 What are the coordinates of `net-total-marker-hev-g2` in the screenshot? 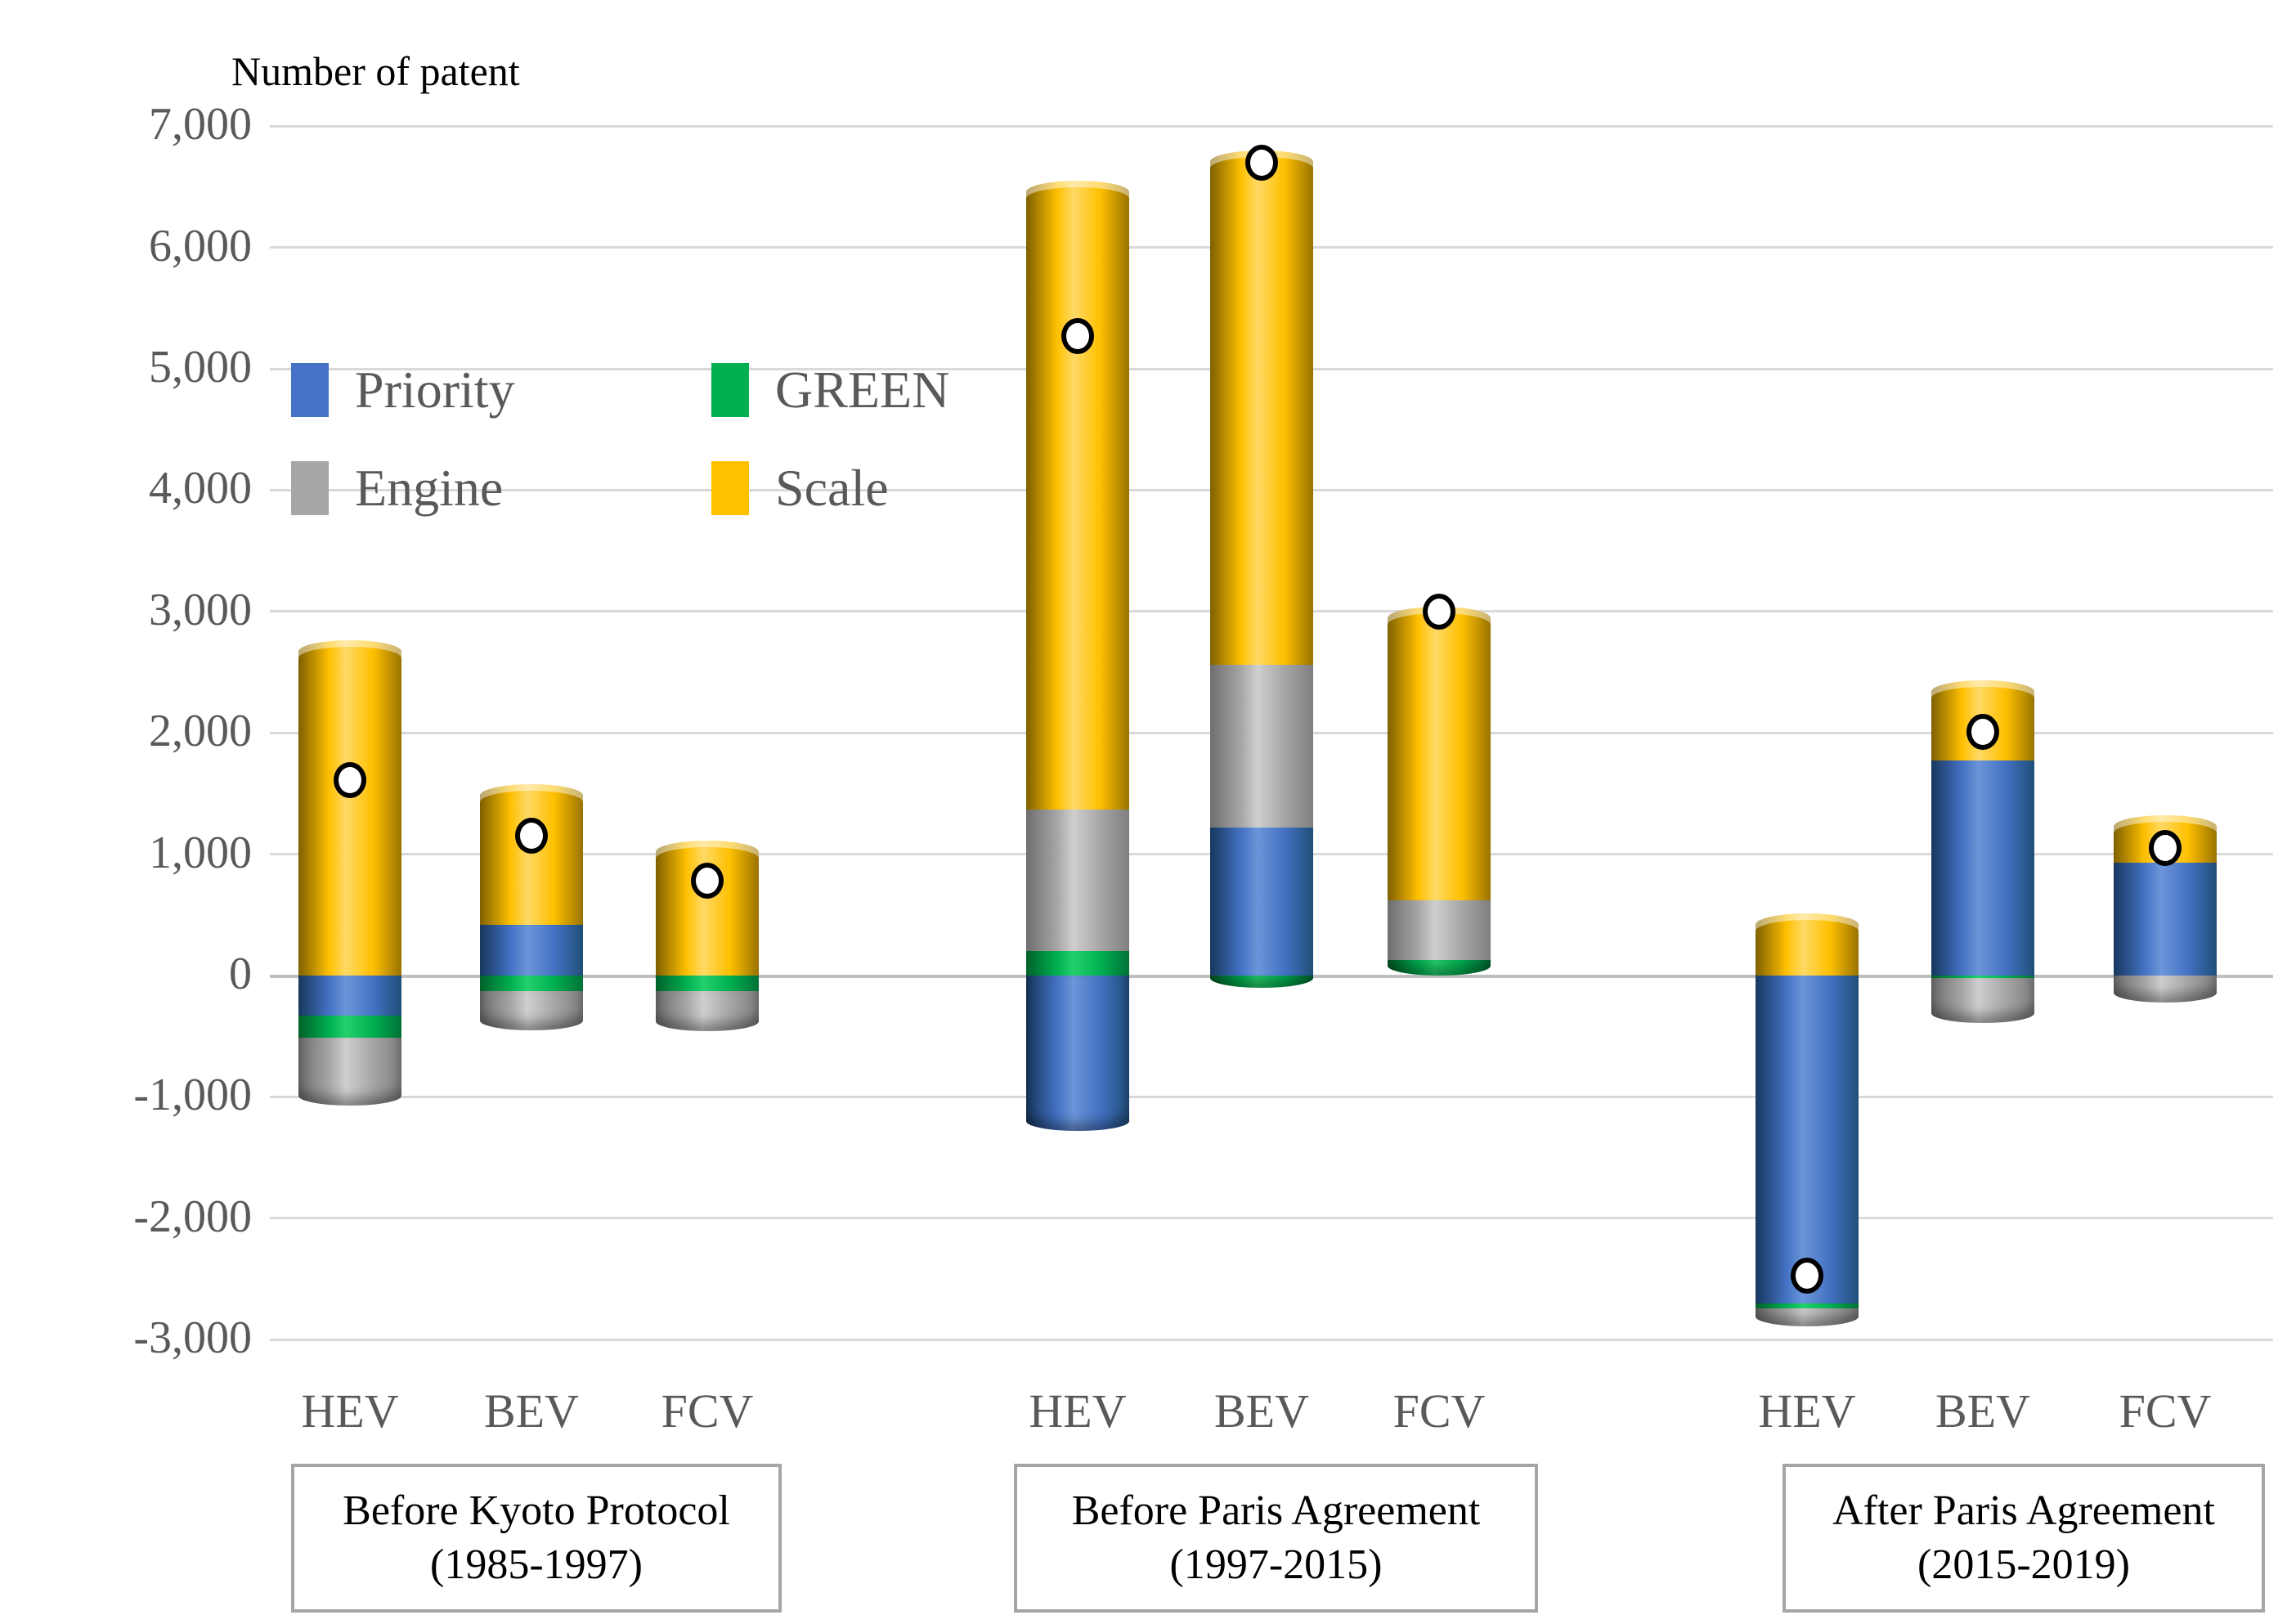 It's located at (1077, 336).